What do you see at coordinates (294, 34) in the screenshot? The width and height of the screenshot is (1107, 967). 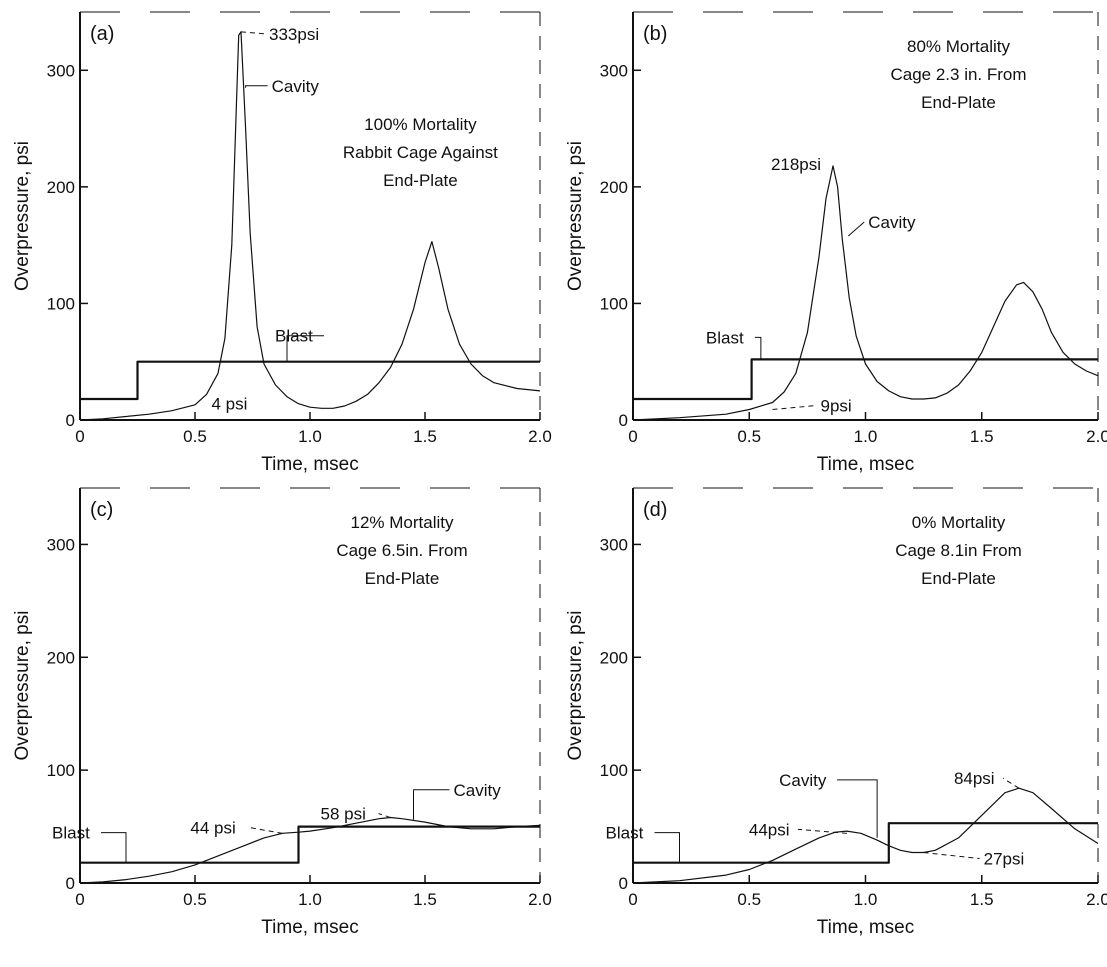 I see `annotation-label: 333psi` at bounding box center [294, 34].